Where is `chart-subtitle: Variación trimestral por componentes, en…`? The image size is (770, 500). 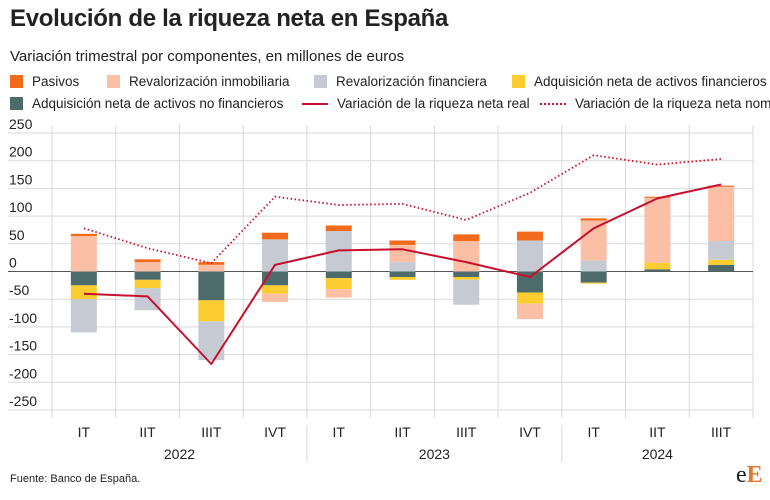
chart-subtitle: Variación trimestral por componentes, en… is located at coordinates (207, 56).